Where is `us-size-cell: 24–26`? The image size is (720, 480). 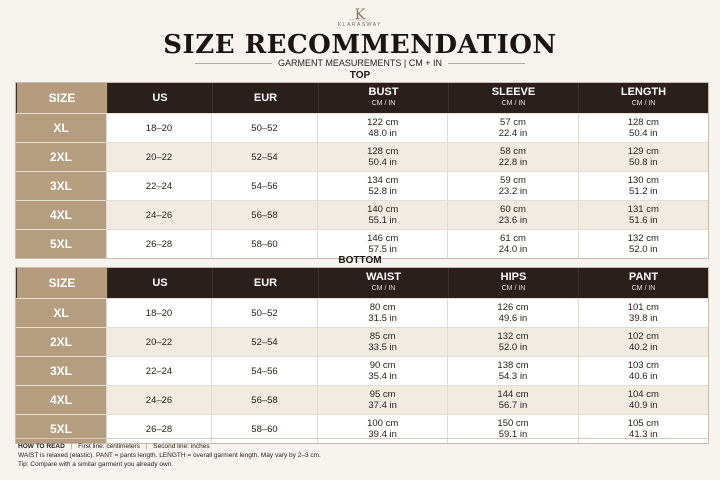
us-size-cell: 24–26 is located at coordinates (158, 215).